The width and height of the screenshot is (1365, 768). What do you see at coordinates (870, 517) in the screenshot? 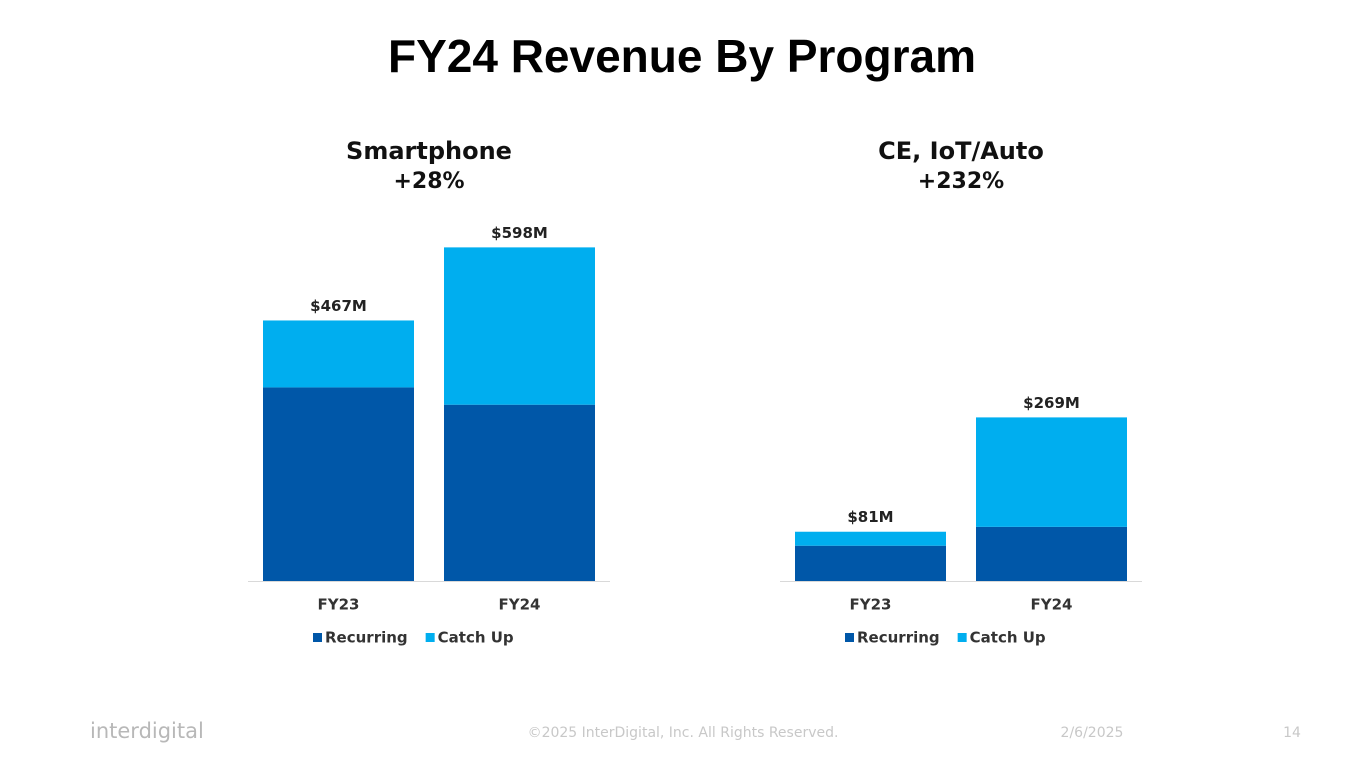
I see `total-label: $81M` at bounding box center [870, 517].